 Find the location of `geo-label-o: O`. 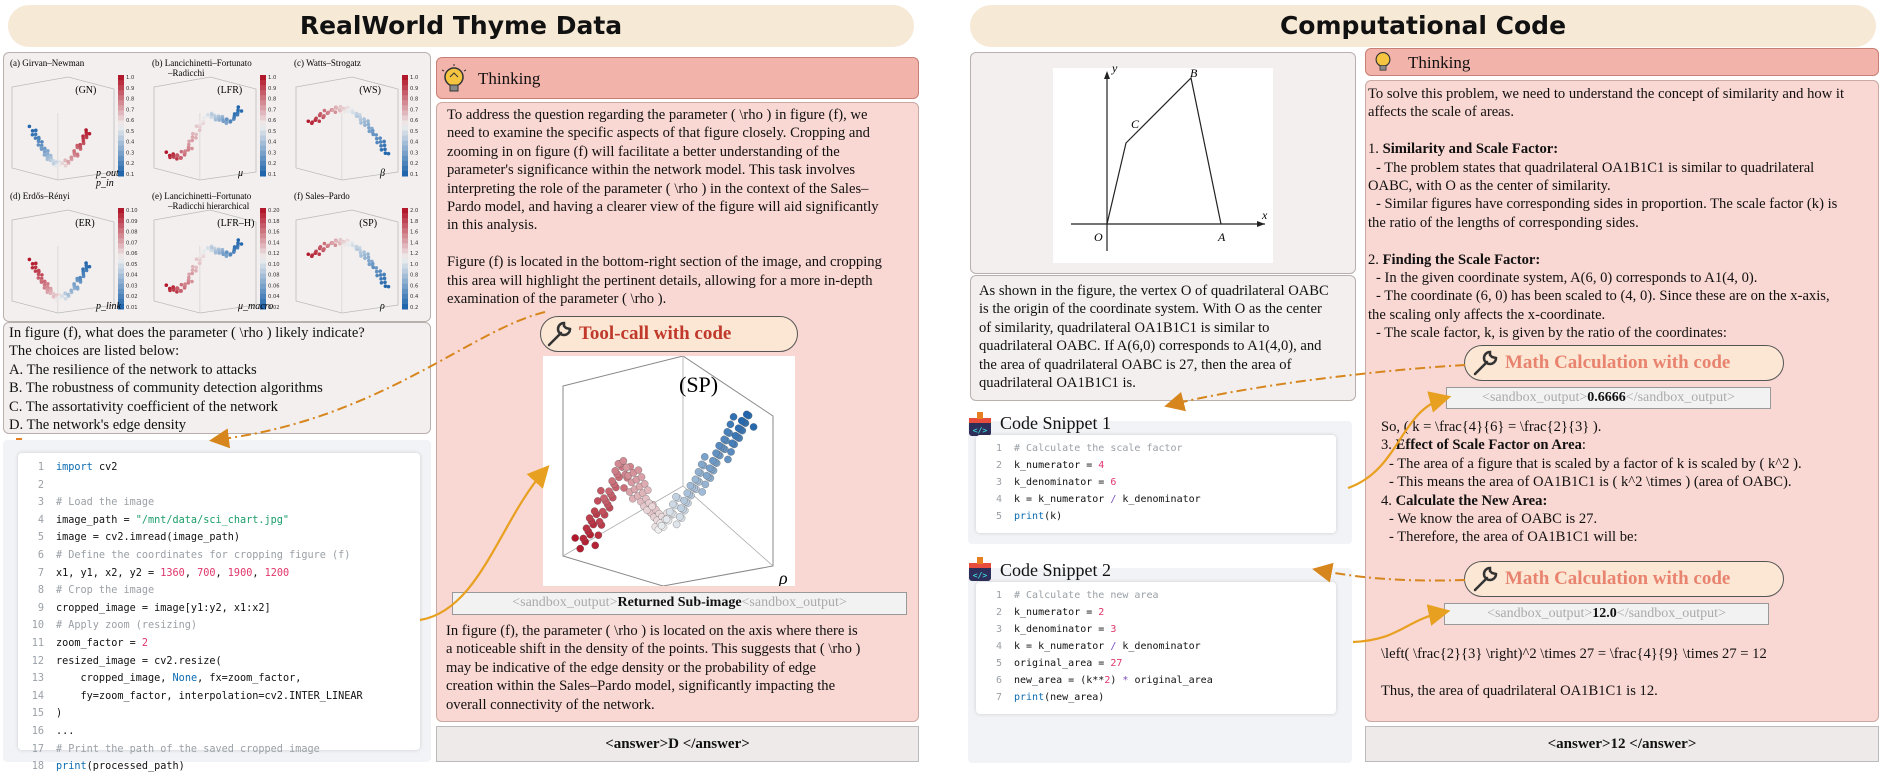

geo-label-o: O is located at coordinates (1098, 237).